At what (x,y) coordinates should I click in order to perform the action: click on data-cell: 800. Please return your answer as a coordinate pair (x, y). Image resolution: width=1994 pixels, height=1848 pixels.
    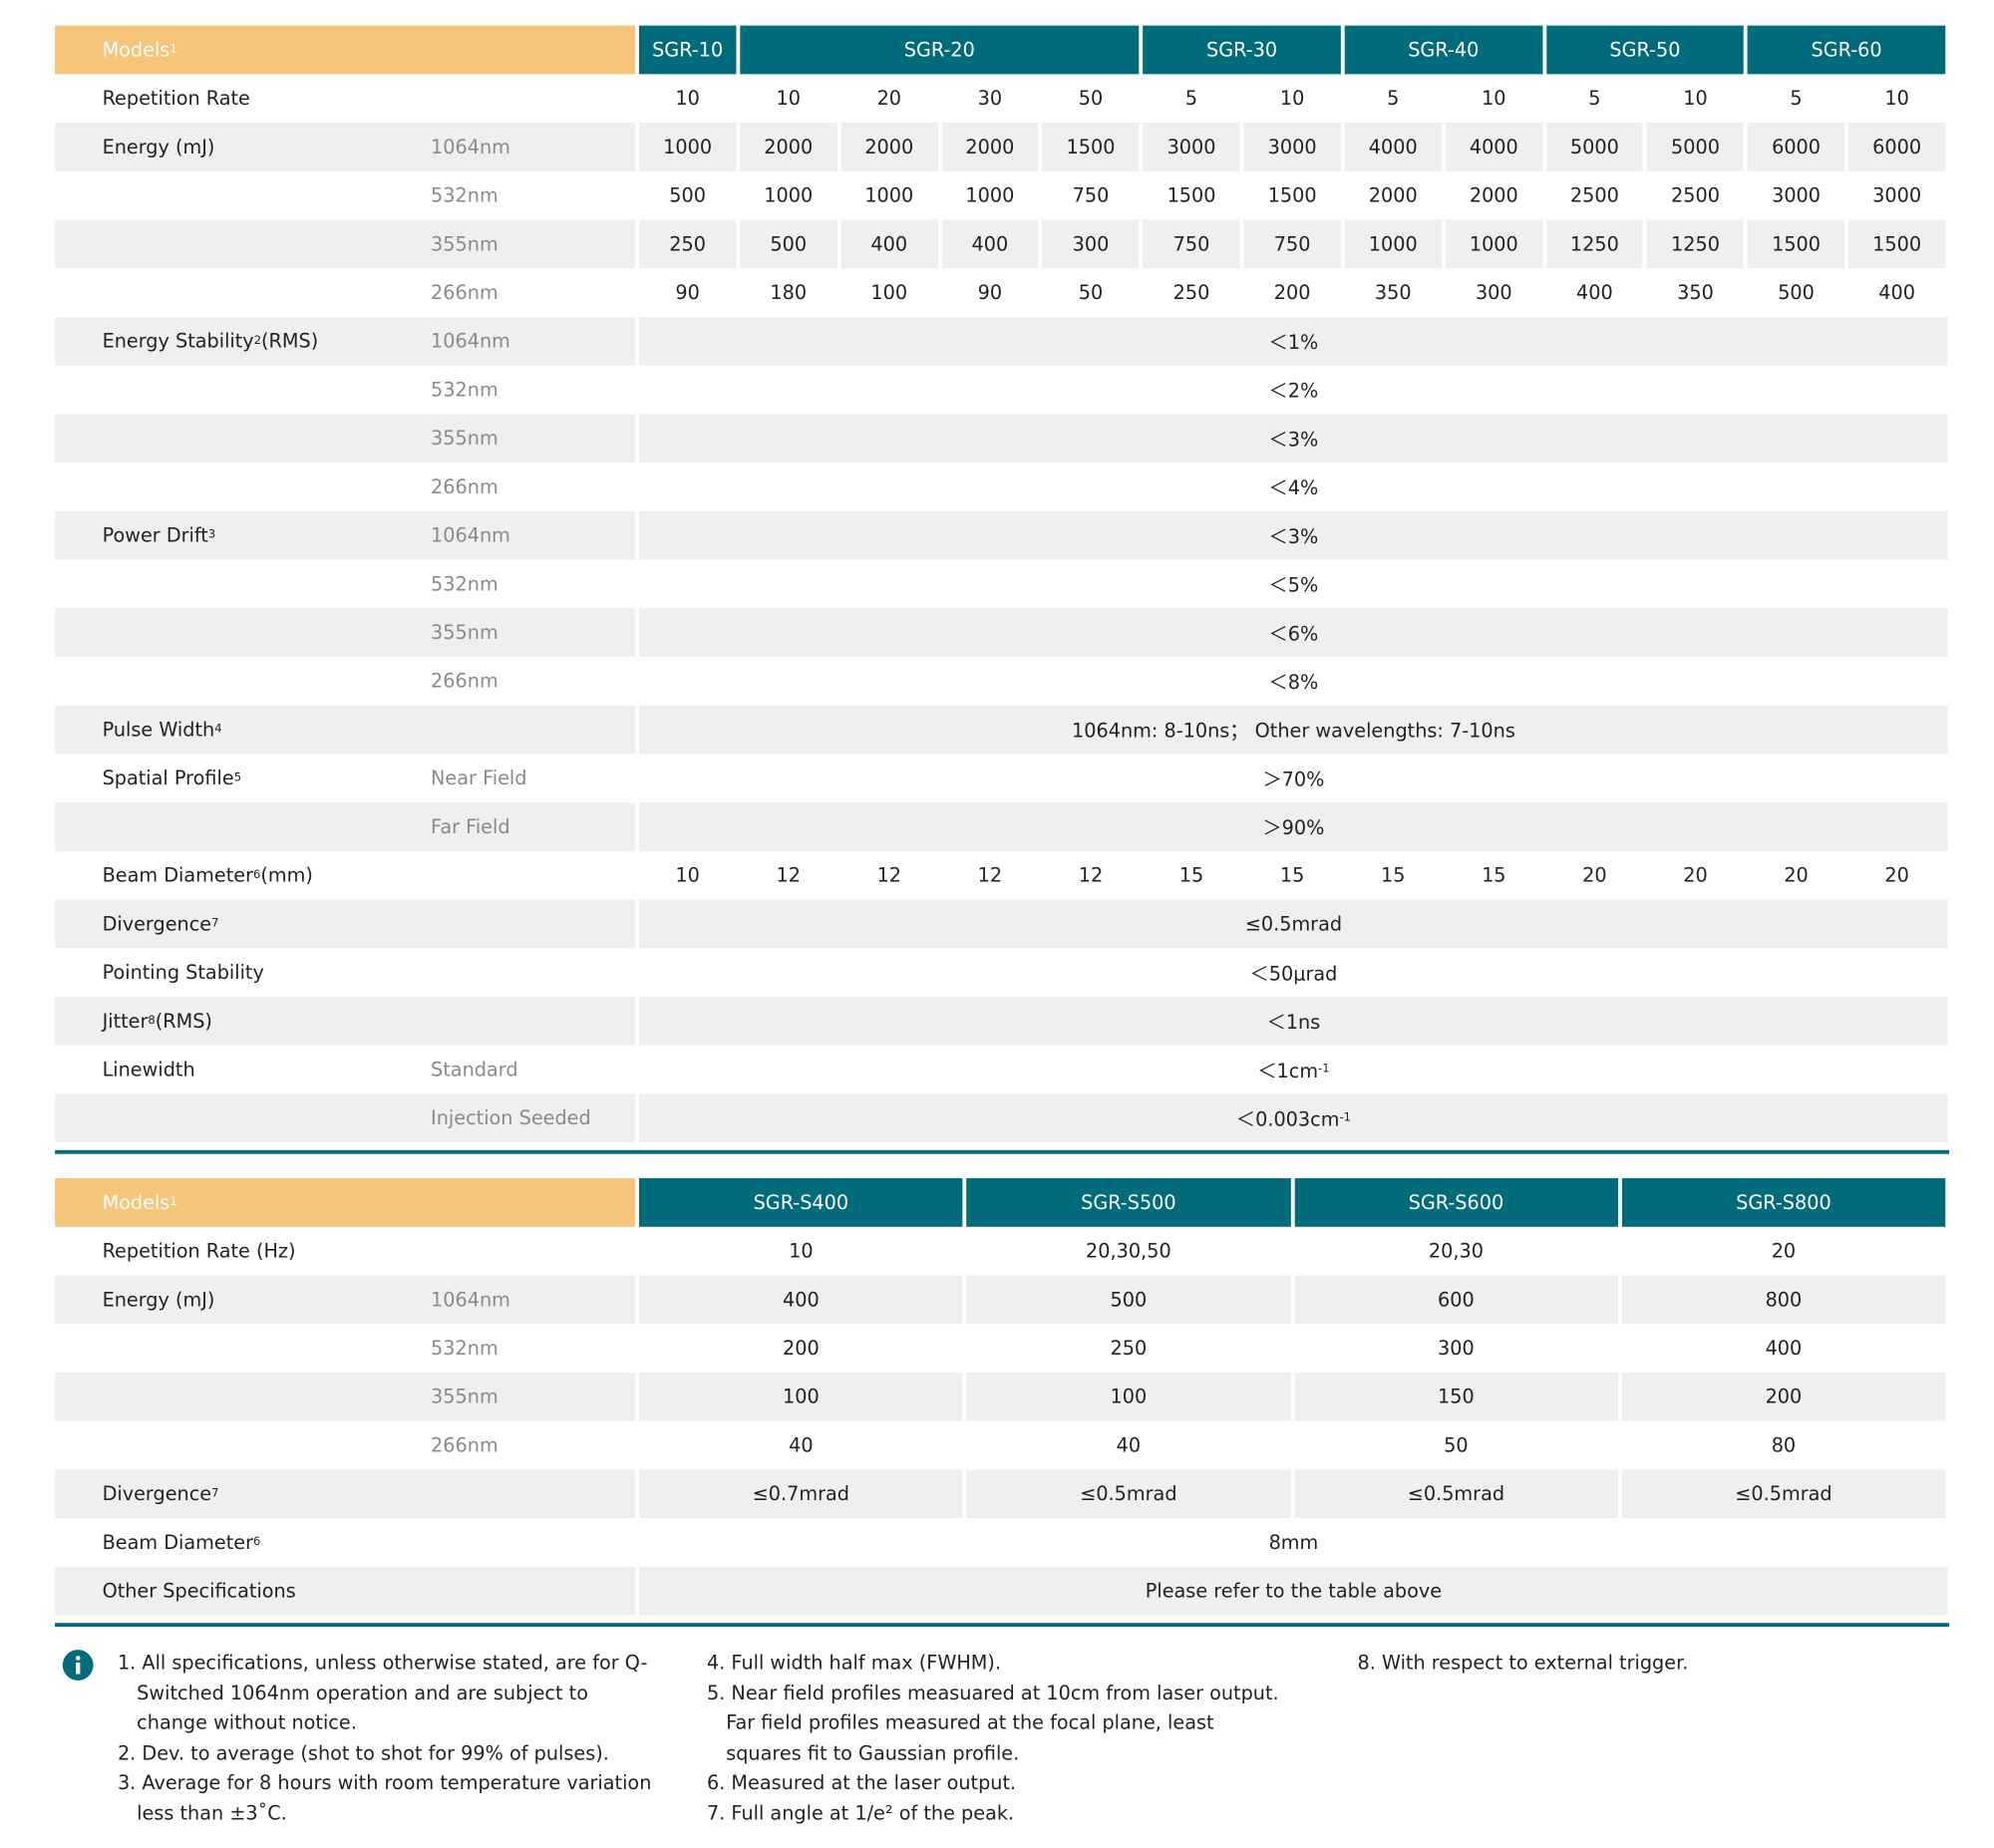
    Looking at the image, I should click on (1783, 1300).